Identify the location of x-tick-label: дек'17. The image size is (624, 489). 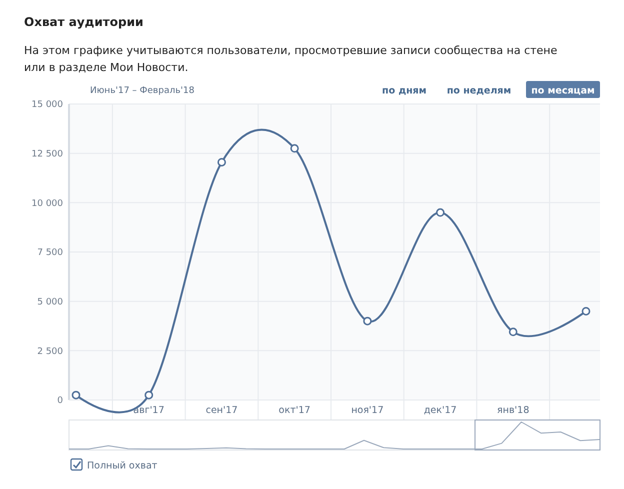
(440, 410).